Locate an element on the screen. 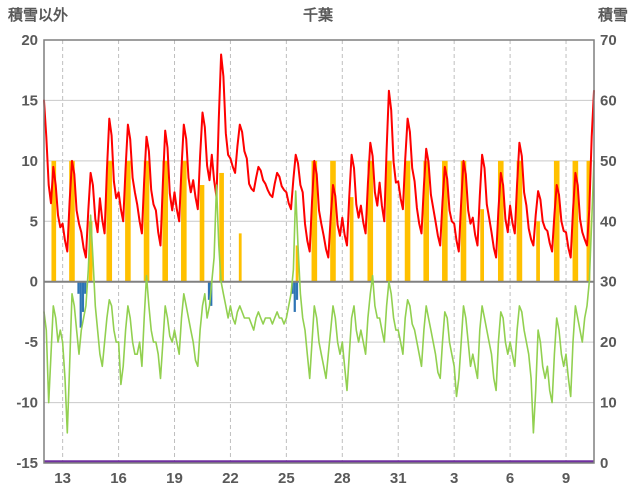  right-axis-tick-label: 30 is located at coordinates (608, 282).